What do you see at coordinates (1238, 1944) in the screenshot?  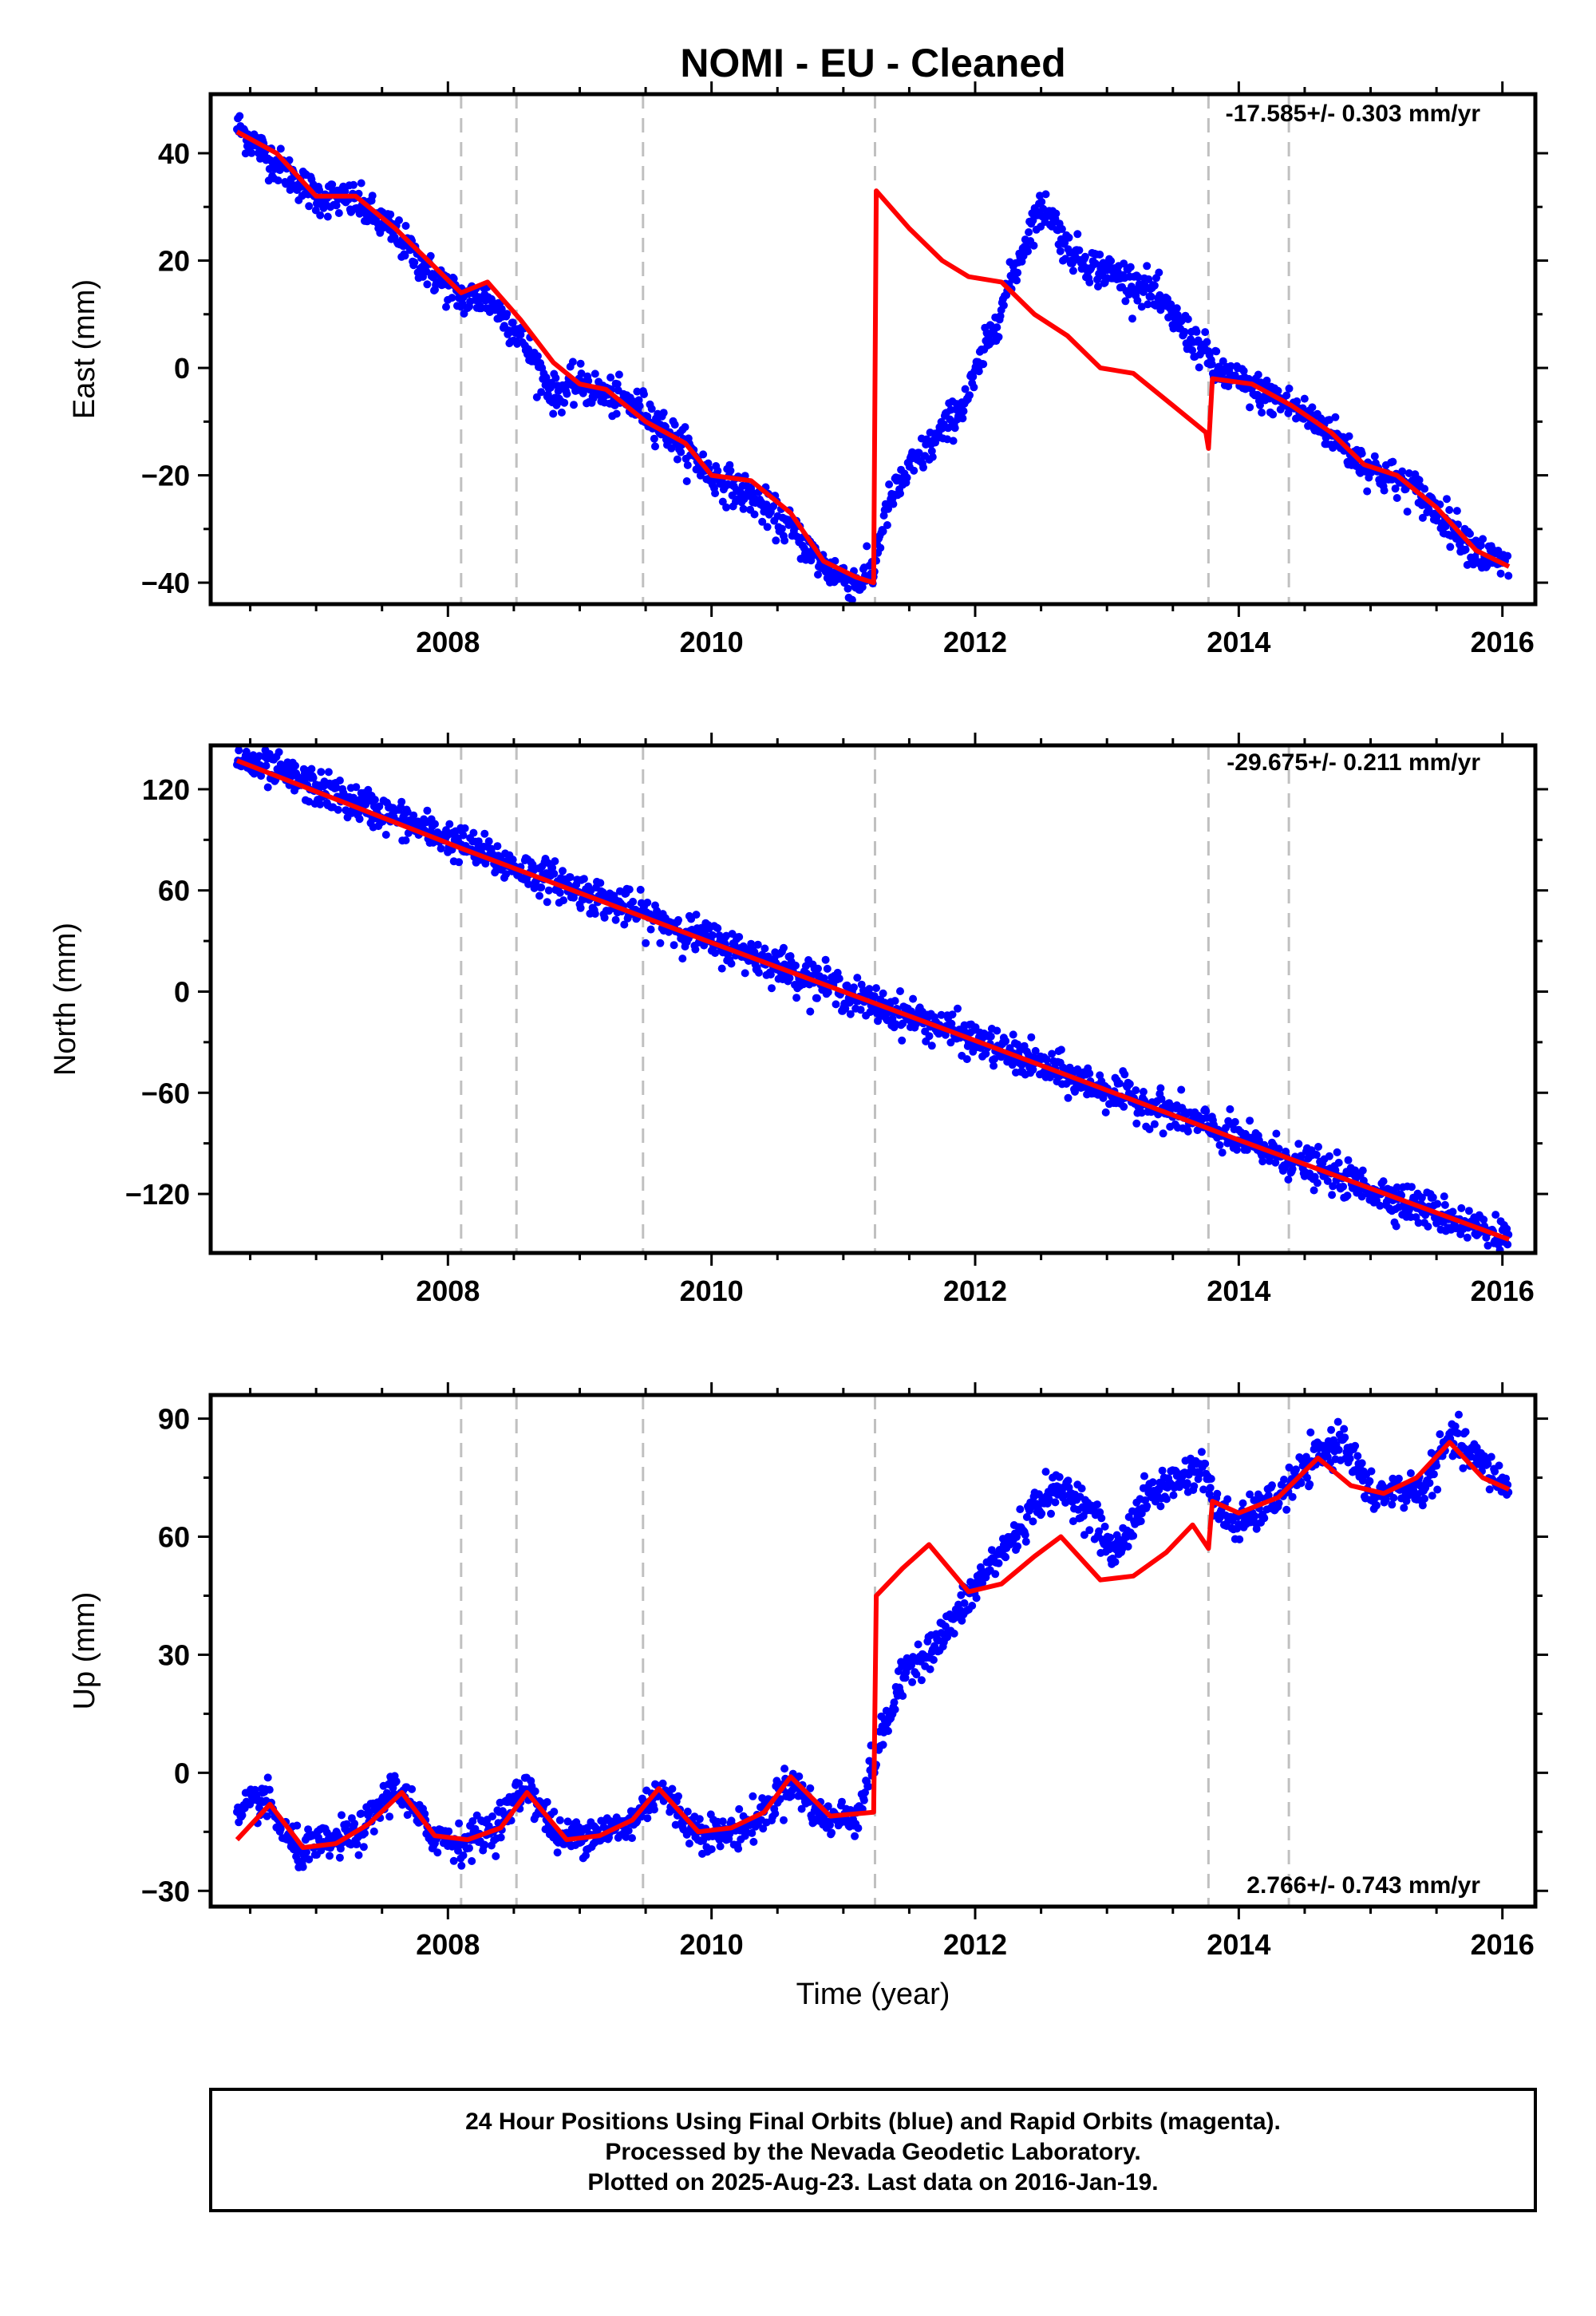 I see `x-tick-label: 2014` at bounding box center [1238, 1944].